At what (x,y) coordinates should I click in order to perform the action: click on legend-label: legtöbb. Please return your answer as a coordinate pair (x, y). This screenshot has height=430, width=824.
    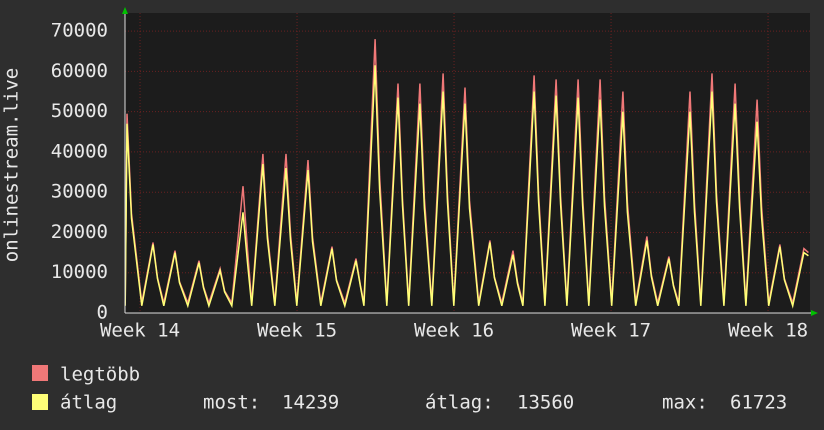
    Looking at the image, I should click on (100, 375).